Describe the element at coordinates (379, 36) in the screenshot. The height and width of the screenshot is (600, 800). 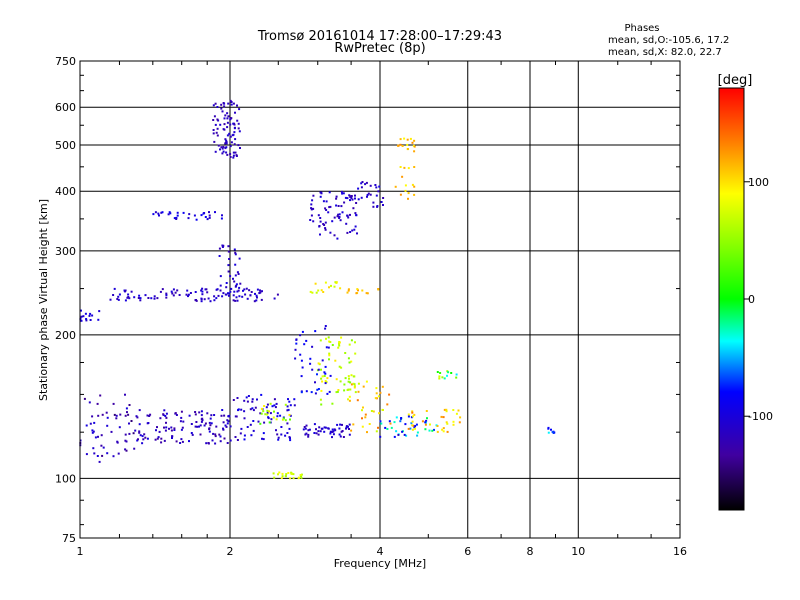
I see `chart-title: Tromsø 20161014 17:28:00–17:29:43` at that location.